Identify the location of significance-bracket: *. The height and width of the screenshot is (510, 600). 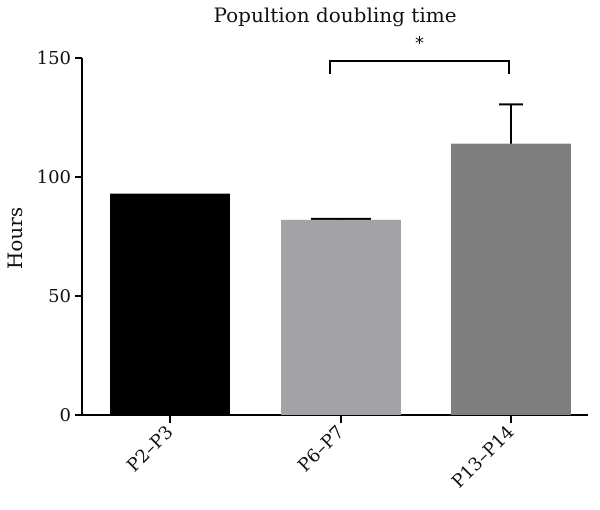
(419, 53).